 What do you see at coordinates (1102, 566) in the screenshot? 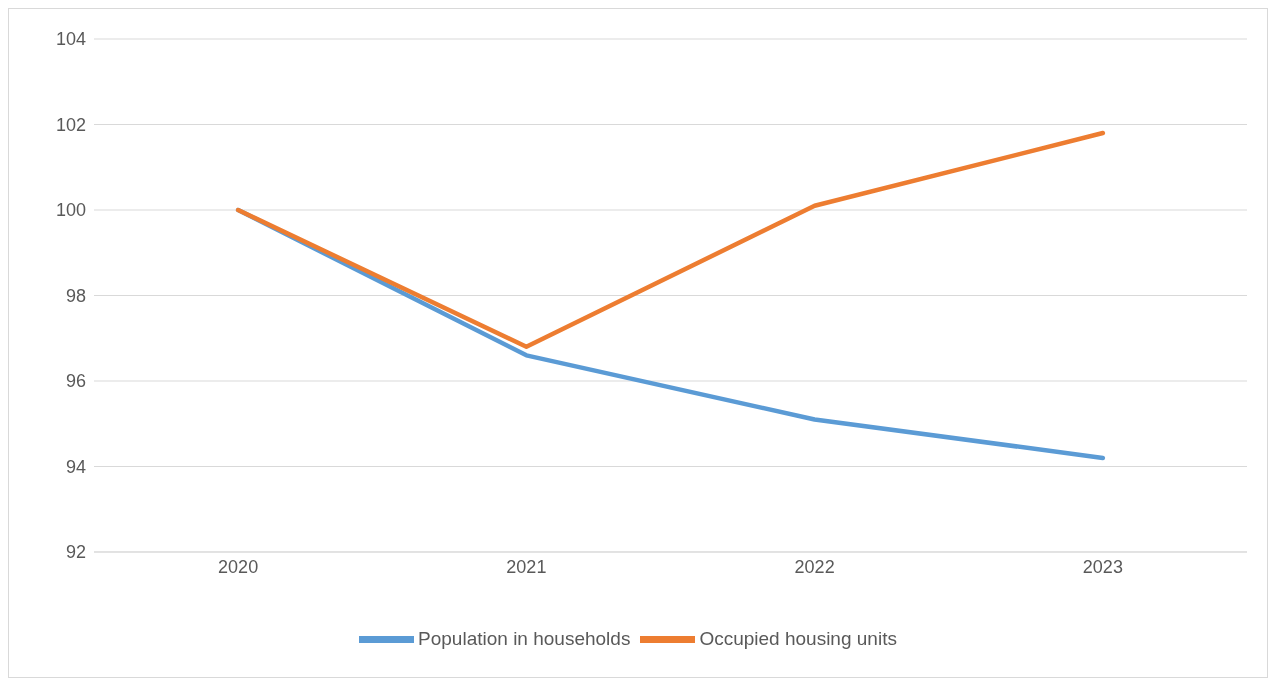
I see `x-tick-label: 2023` at bounding box center [1102, 566].